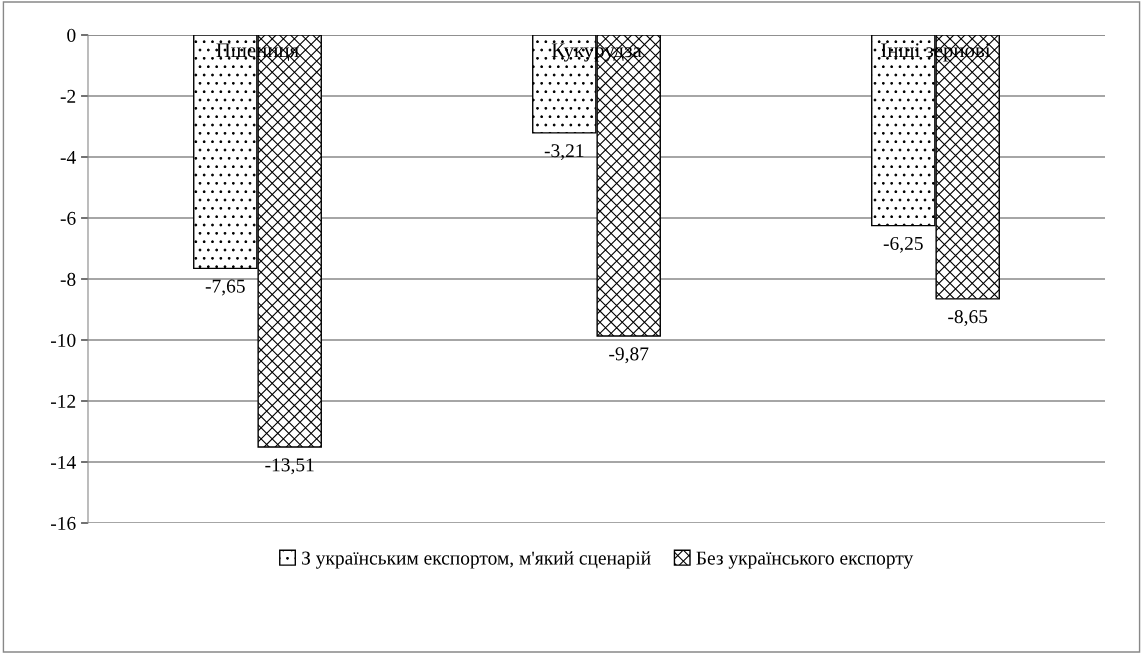 The image size is (1143, 654). Describe the element at coordinates (629, 355) in the screenshot. I see `data-label: -9,87` at that location.